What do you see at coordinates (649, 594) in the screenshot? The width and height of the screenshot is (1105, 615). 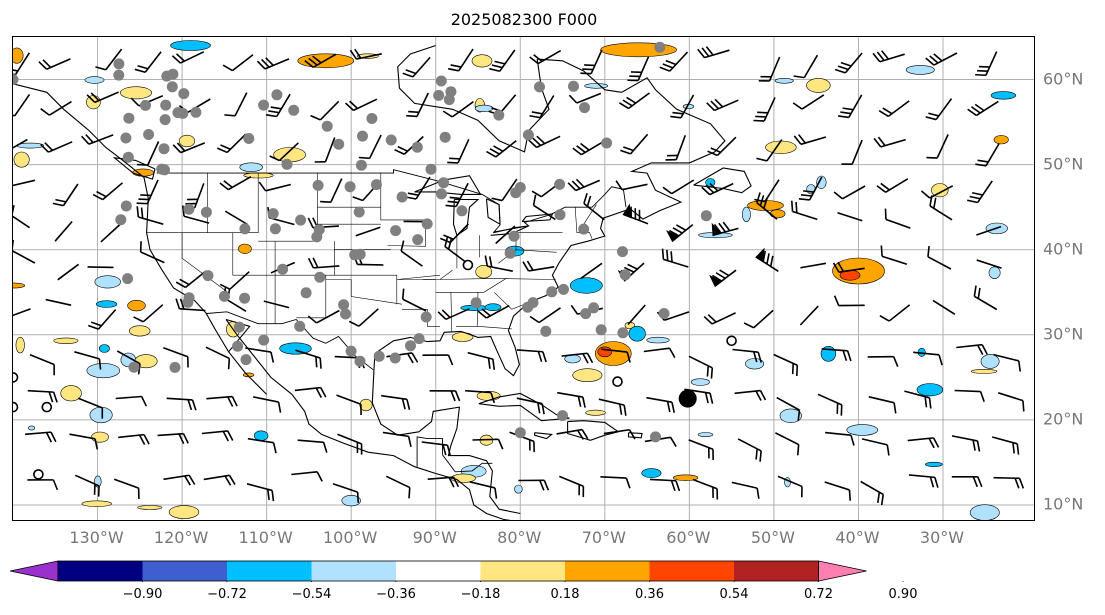 I see `colorbar-tick-label: 0.36` at bounding box center [649, 594].